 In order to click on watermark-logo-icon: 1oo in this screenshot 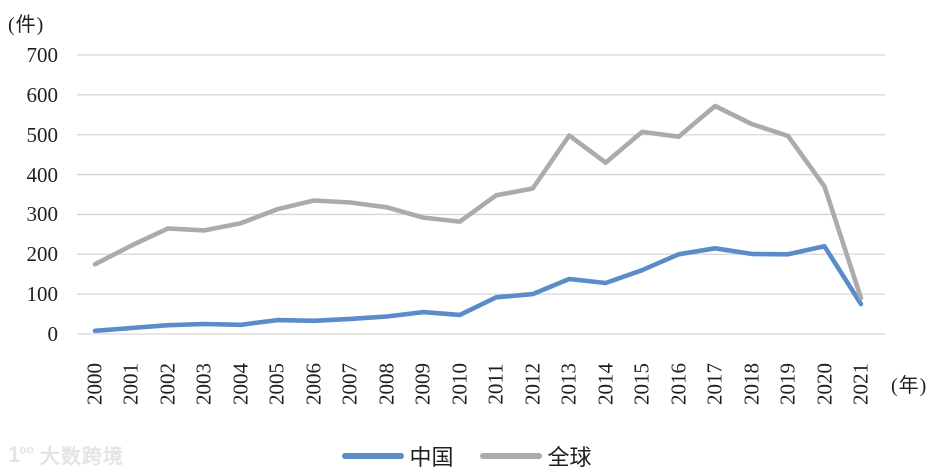, I will do `click(21, 454)`.